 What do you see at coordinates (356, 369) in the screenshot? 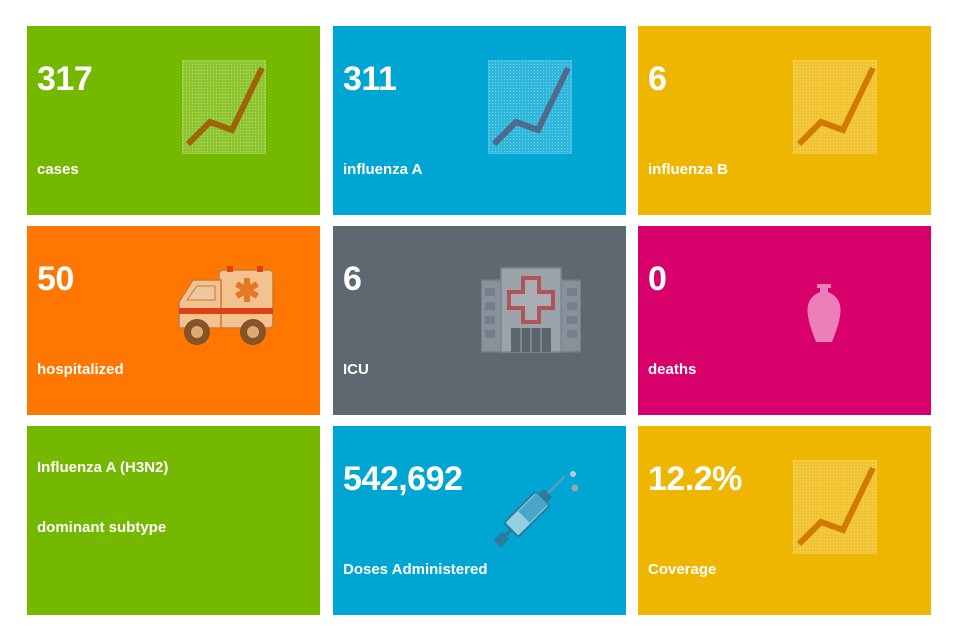
I see `icu-label: ICU` at bounding box center [356, 369].